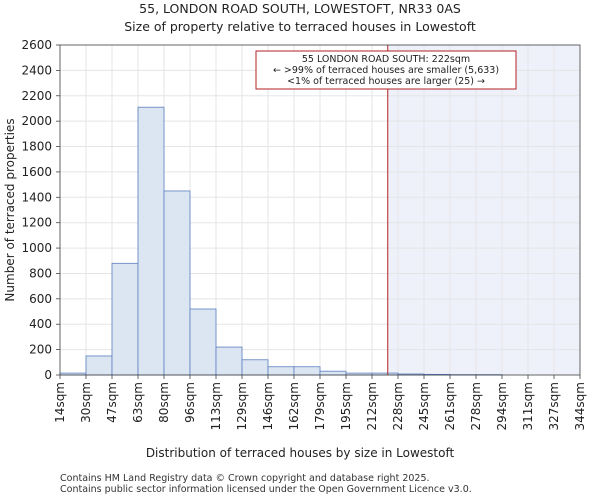 Image resolution: width=600 pixels, height=500 pixels. What do you see at coordinates (36, 197) in the screenshot?
I see `y-tick-1400: 1400` at bounding box center [36, 197].